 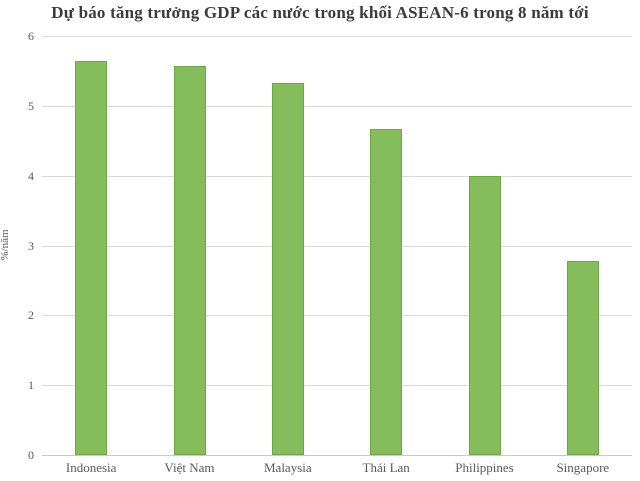 I want to click on bar-indonesia, so click(x=91, y=258).